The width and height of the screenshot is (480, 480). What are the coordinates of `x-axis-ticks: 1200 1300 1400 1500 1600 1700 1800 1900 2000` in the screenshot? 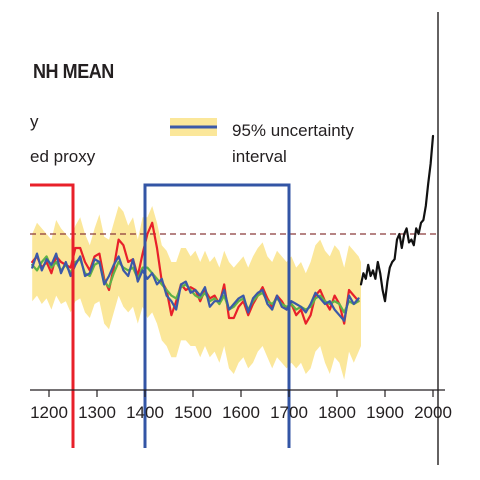 It's located at (241, 406).